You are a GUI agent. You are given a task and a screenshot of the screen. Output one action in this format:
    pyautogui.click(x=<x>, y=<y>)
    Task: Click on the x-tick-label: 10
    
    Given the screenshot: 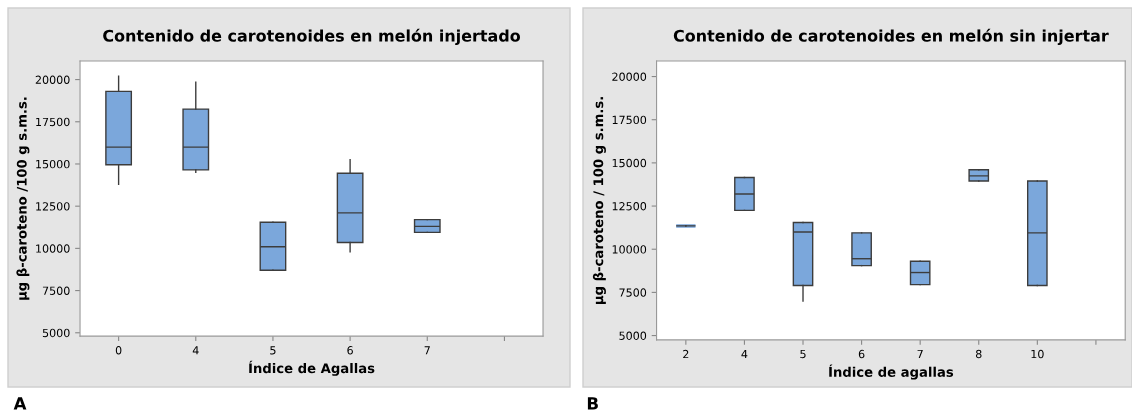 What is the action you would take?
    pyautogui.click(x=1037, y=354)
    